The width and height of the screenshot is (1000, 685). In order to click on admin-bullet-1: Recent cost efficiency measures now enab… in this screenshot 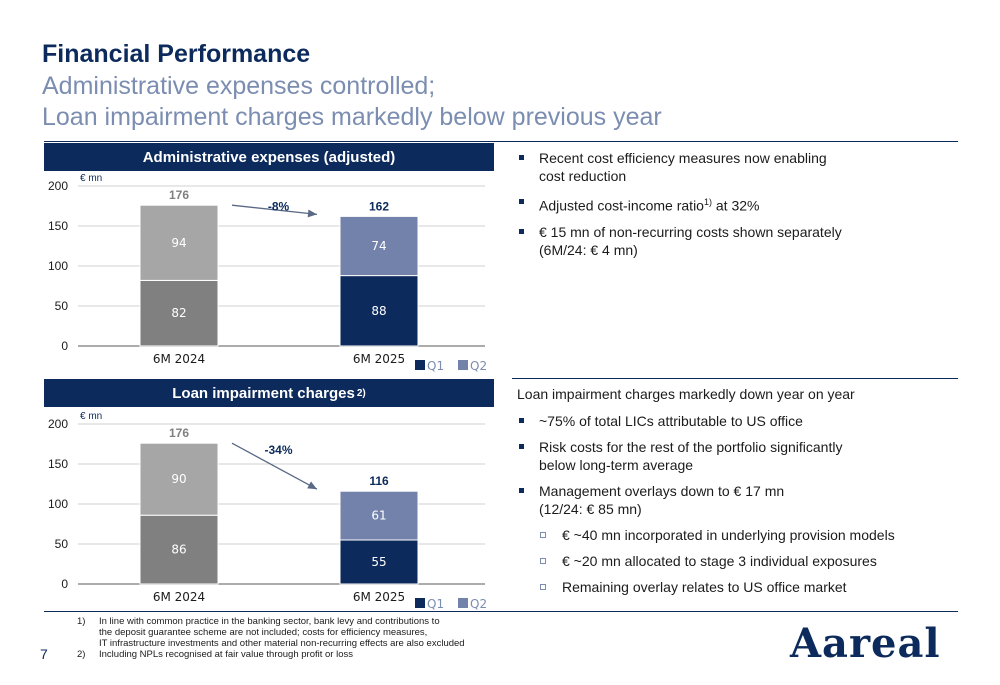, I will do `click(737, 167)`.